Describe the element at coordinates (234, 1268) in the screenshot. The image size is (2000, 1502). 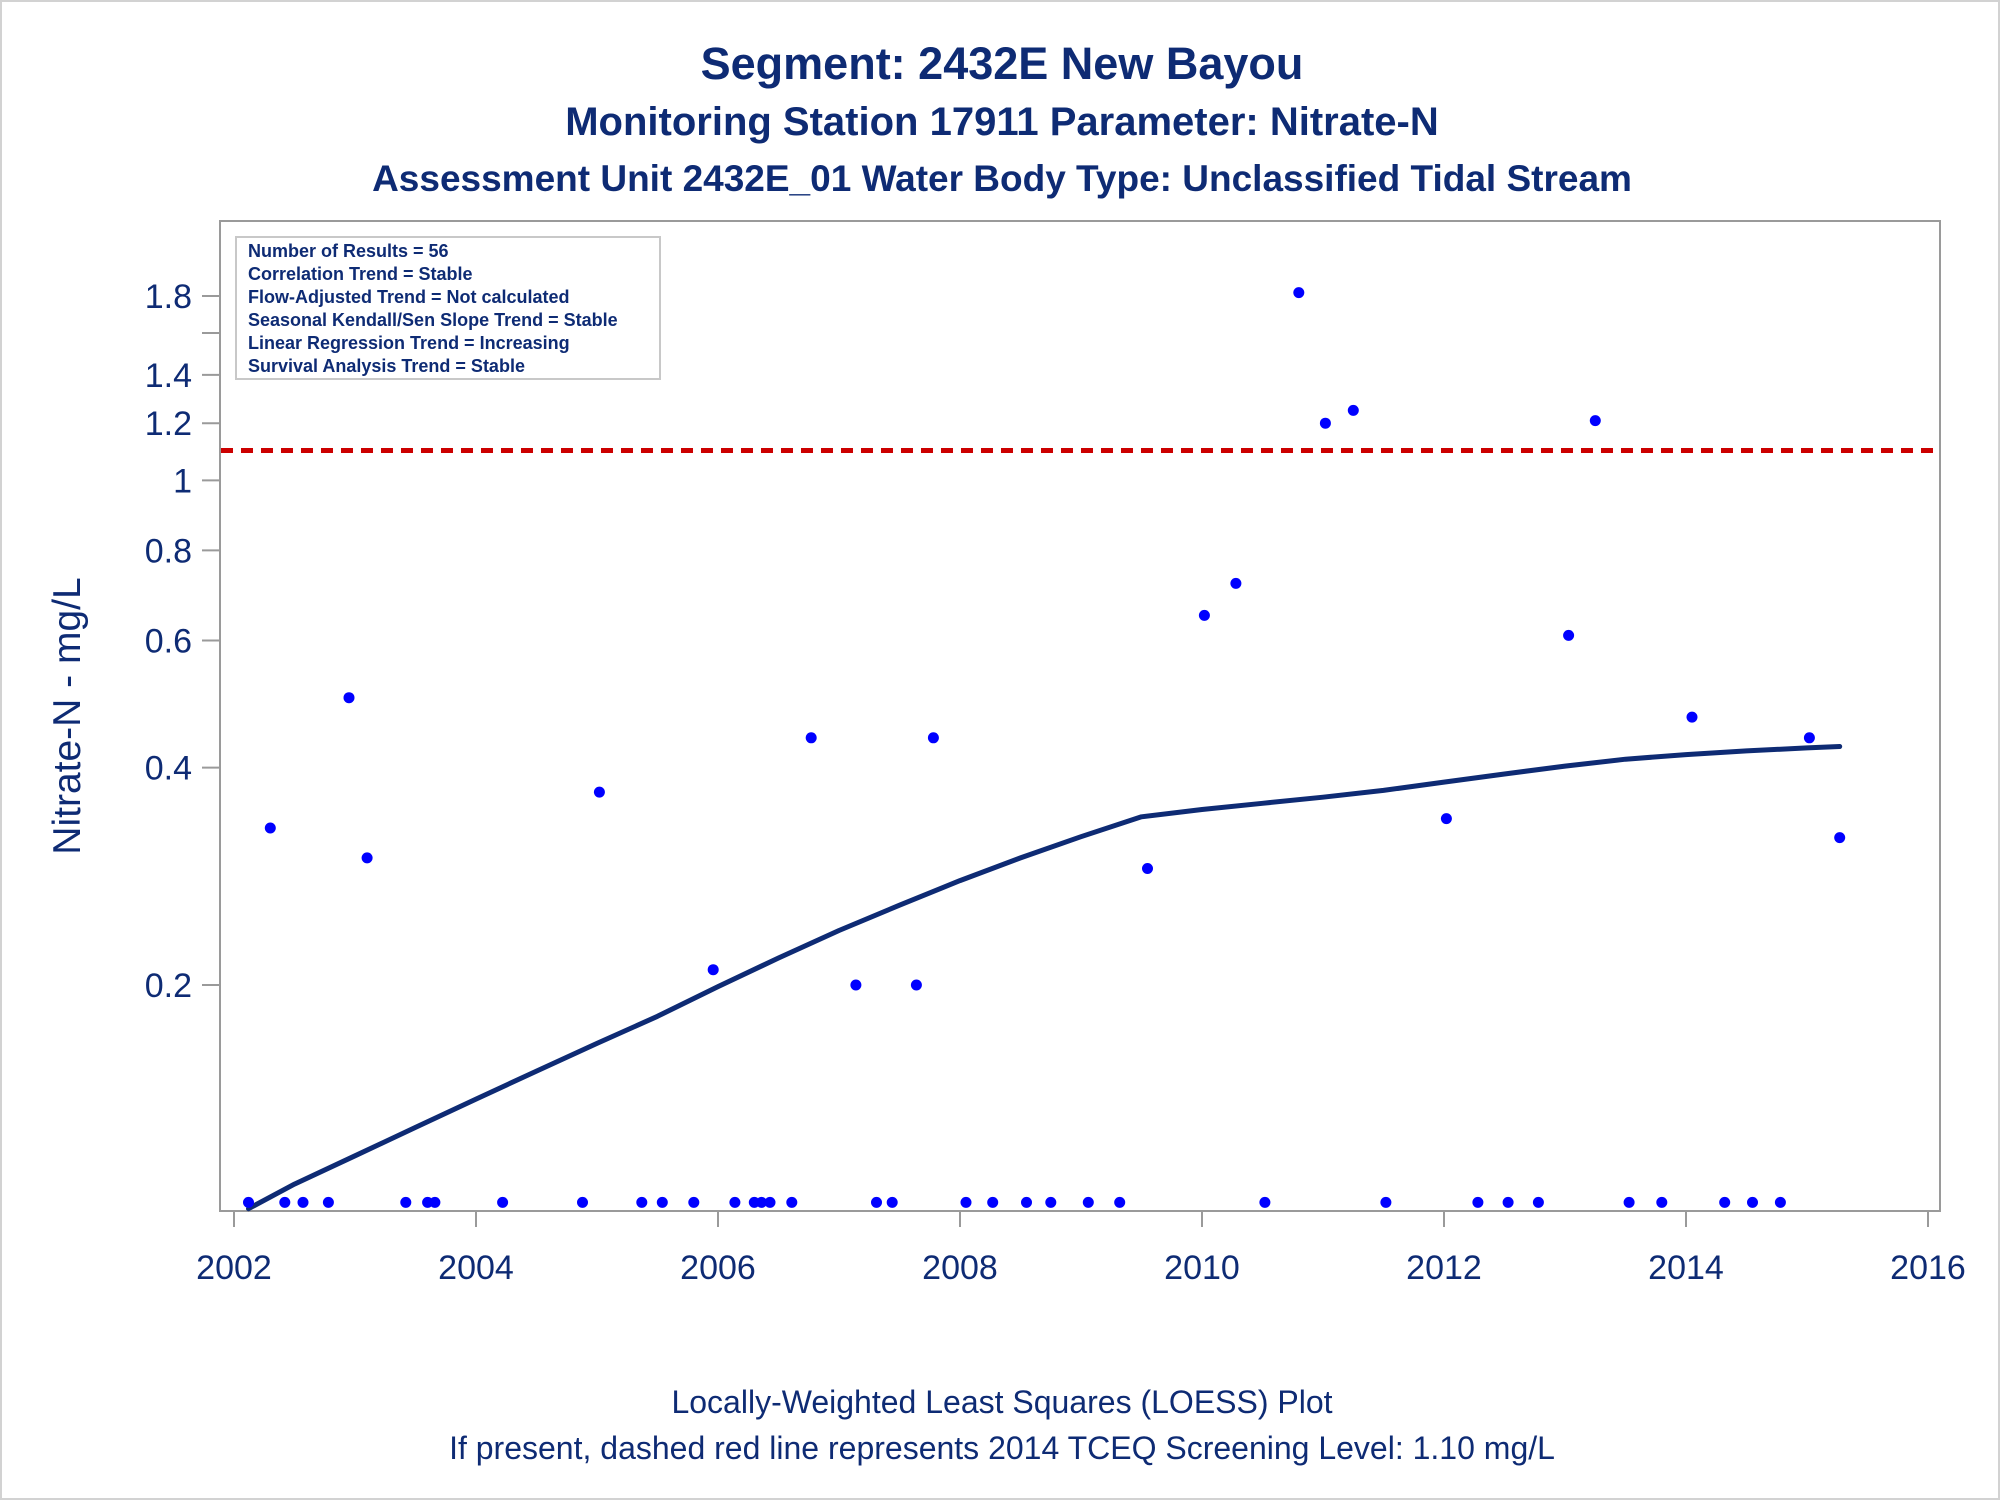
I see `x-tick-label: 2002` at that location.